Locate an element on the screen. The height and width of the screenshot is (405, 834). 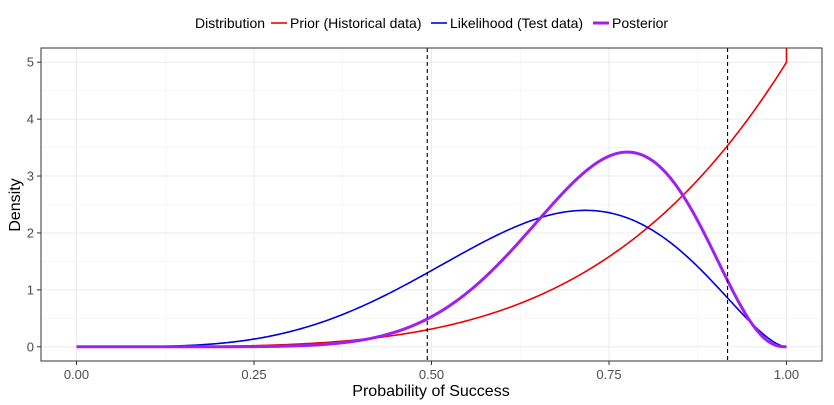
x-axis: 0.00 0.25 0.50 0.75 1.00 is located at coordinates (431, 371).